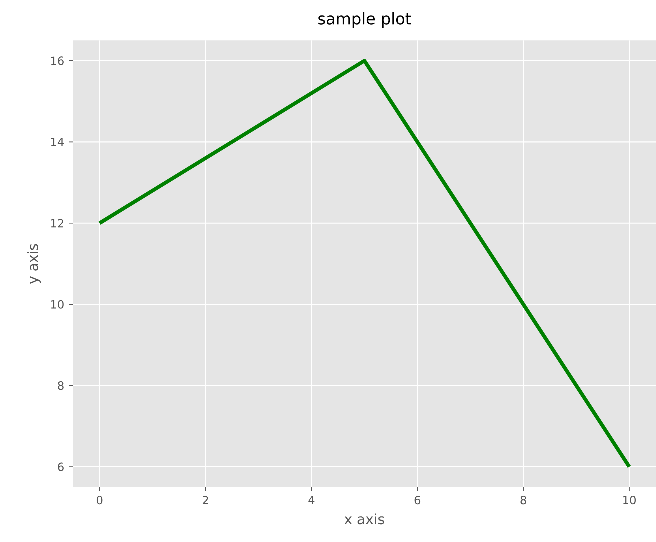 The image size is (656, 542). What do you see at coordinates (57, 223) in the screenshot?
I see `y-tick-label: 12` at bounding box center [57, 223].